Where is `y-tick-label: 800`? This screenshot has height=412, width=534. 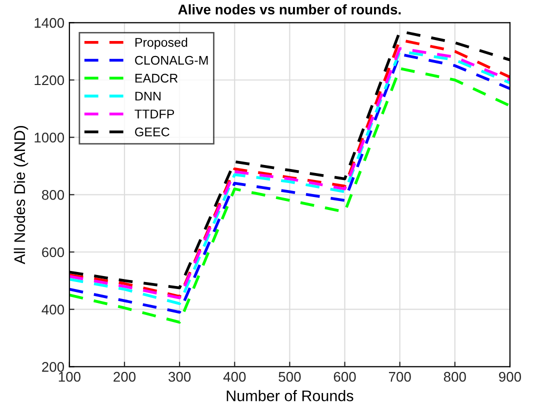
y-tick-label: 800 is located at coordinates (53, 195).